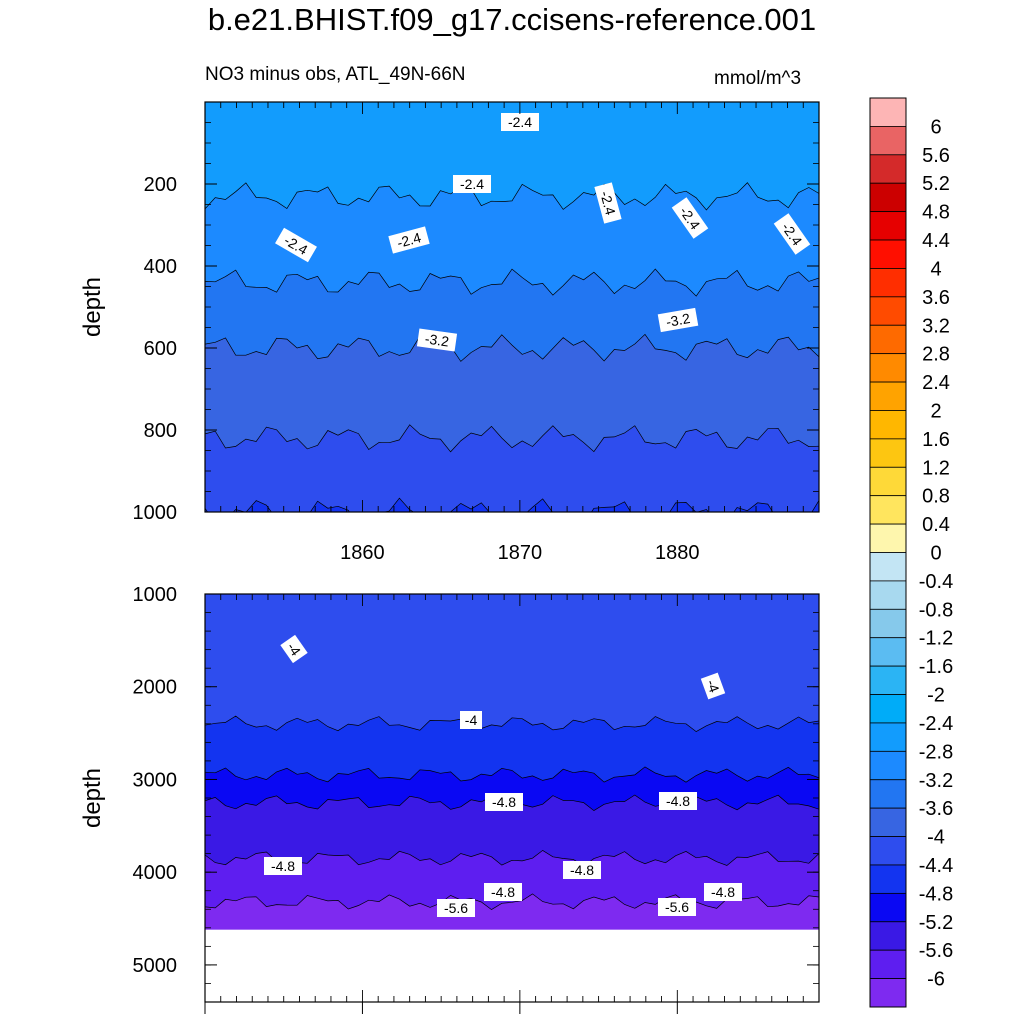  What do you see at coordinates (155, 966) in the screenshot?
I see `y-tick-label: 5000` at bounding box center [155, 966].